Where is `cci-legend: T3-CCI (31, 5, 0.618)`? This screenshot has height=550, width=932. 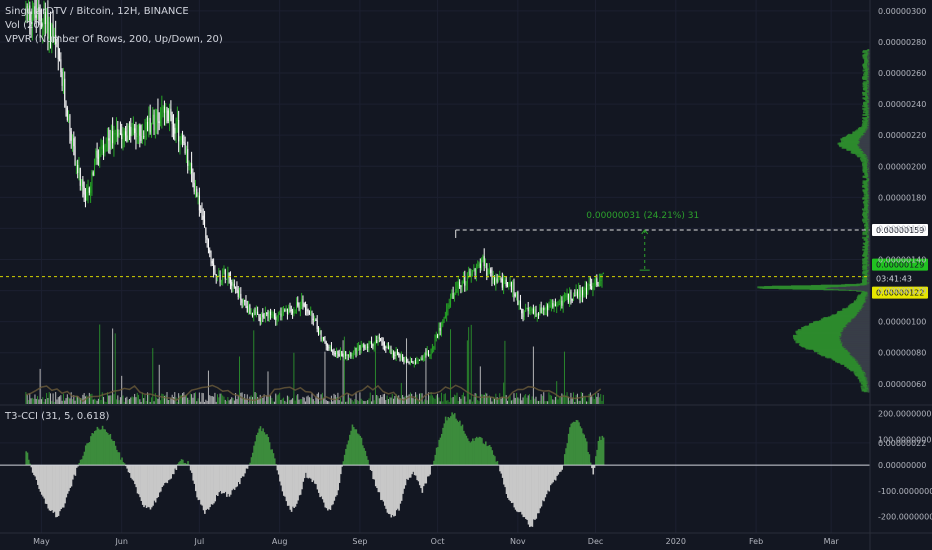
cci-legend: T3-CCI (31, 5, 0.618) is located at coordinates (57, 416).